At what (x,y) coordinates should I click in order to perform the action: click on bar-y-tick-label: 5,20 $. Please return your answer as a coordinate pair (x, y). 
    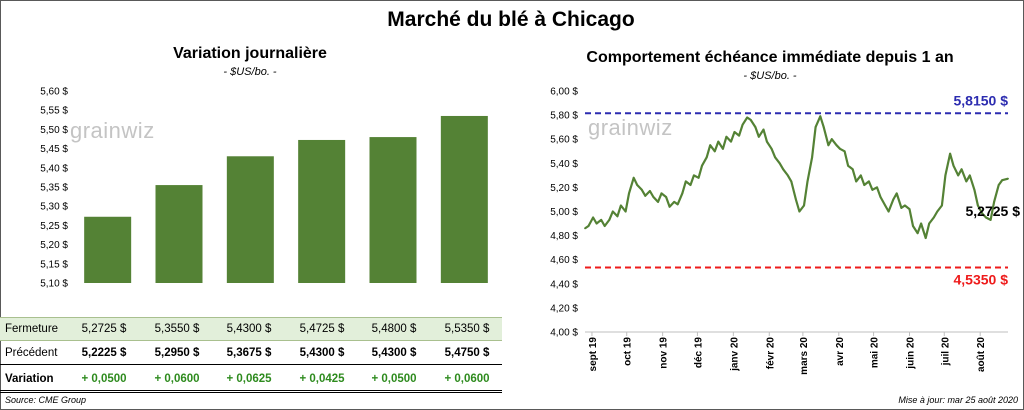
    Looking at the image, I should click on (54, 245).